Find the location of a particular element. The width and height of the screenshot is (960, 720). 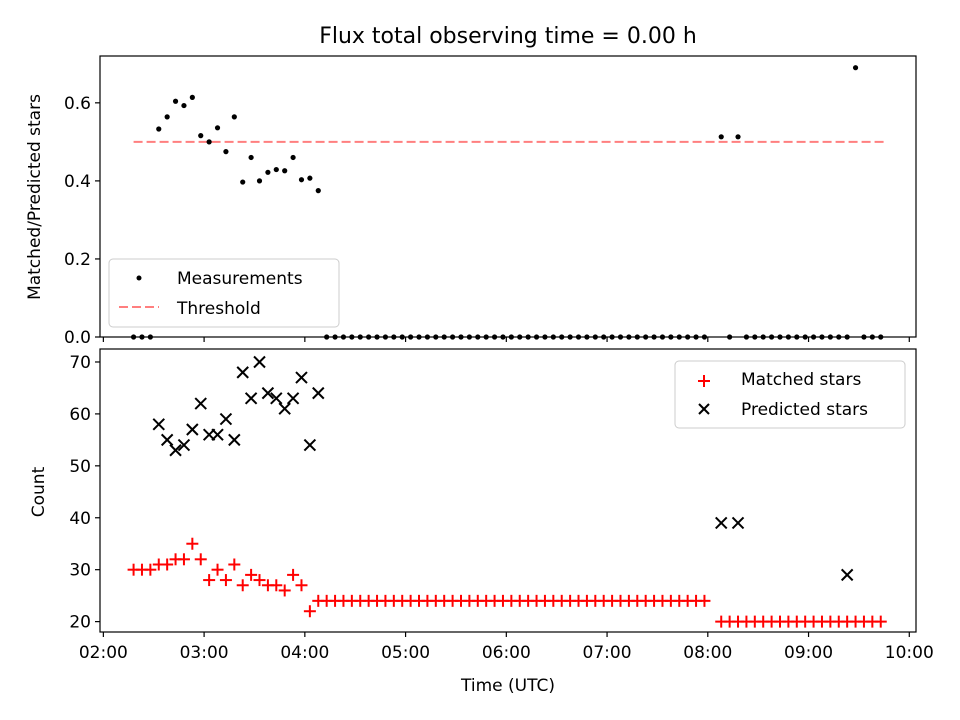

bottom-y-tick-label: 50 is located at coordinates (80, 467).